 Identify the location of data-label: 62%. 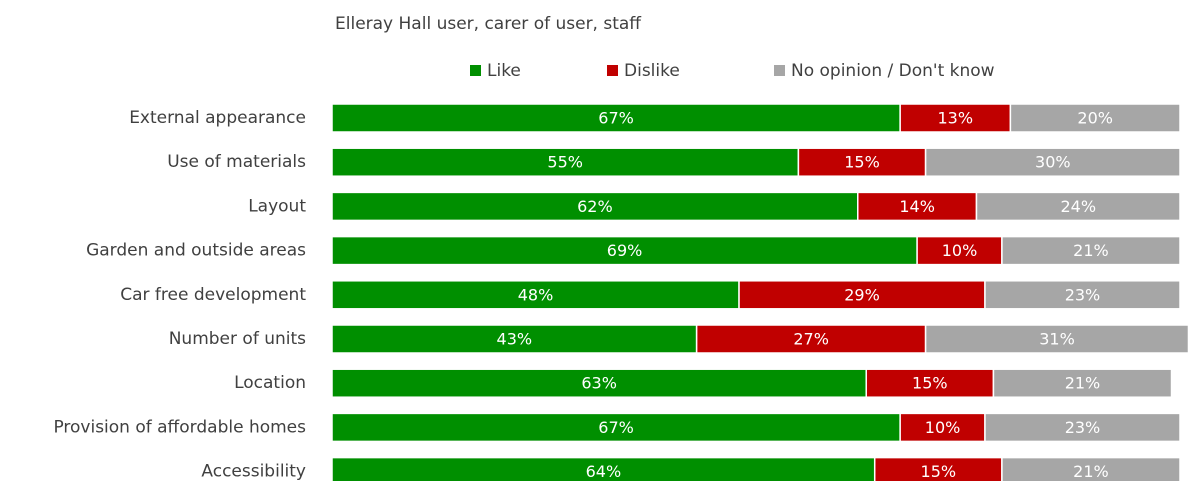
(595, 206).